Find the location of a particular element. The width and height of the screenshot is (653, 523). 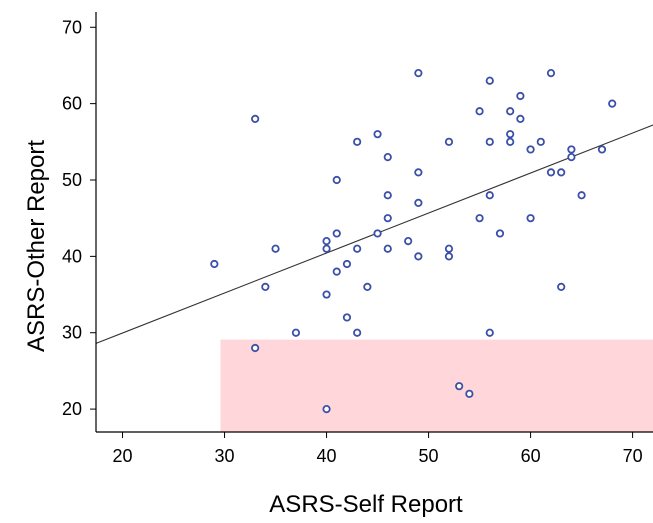

y-tick-label: 60 is located at coordinates (72, 104).